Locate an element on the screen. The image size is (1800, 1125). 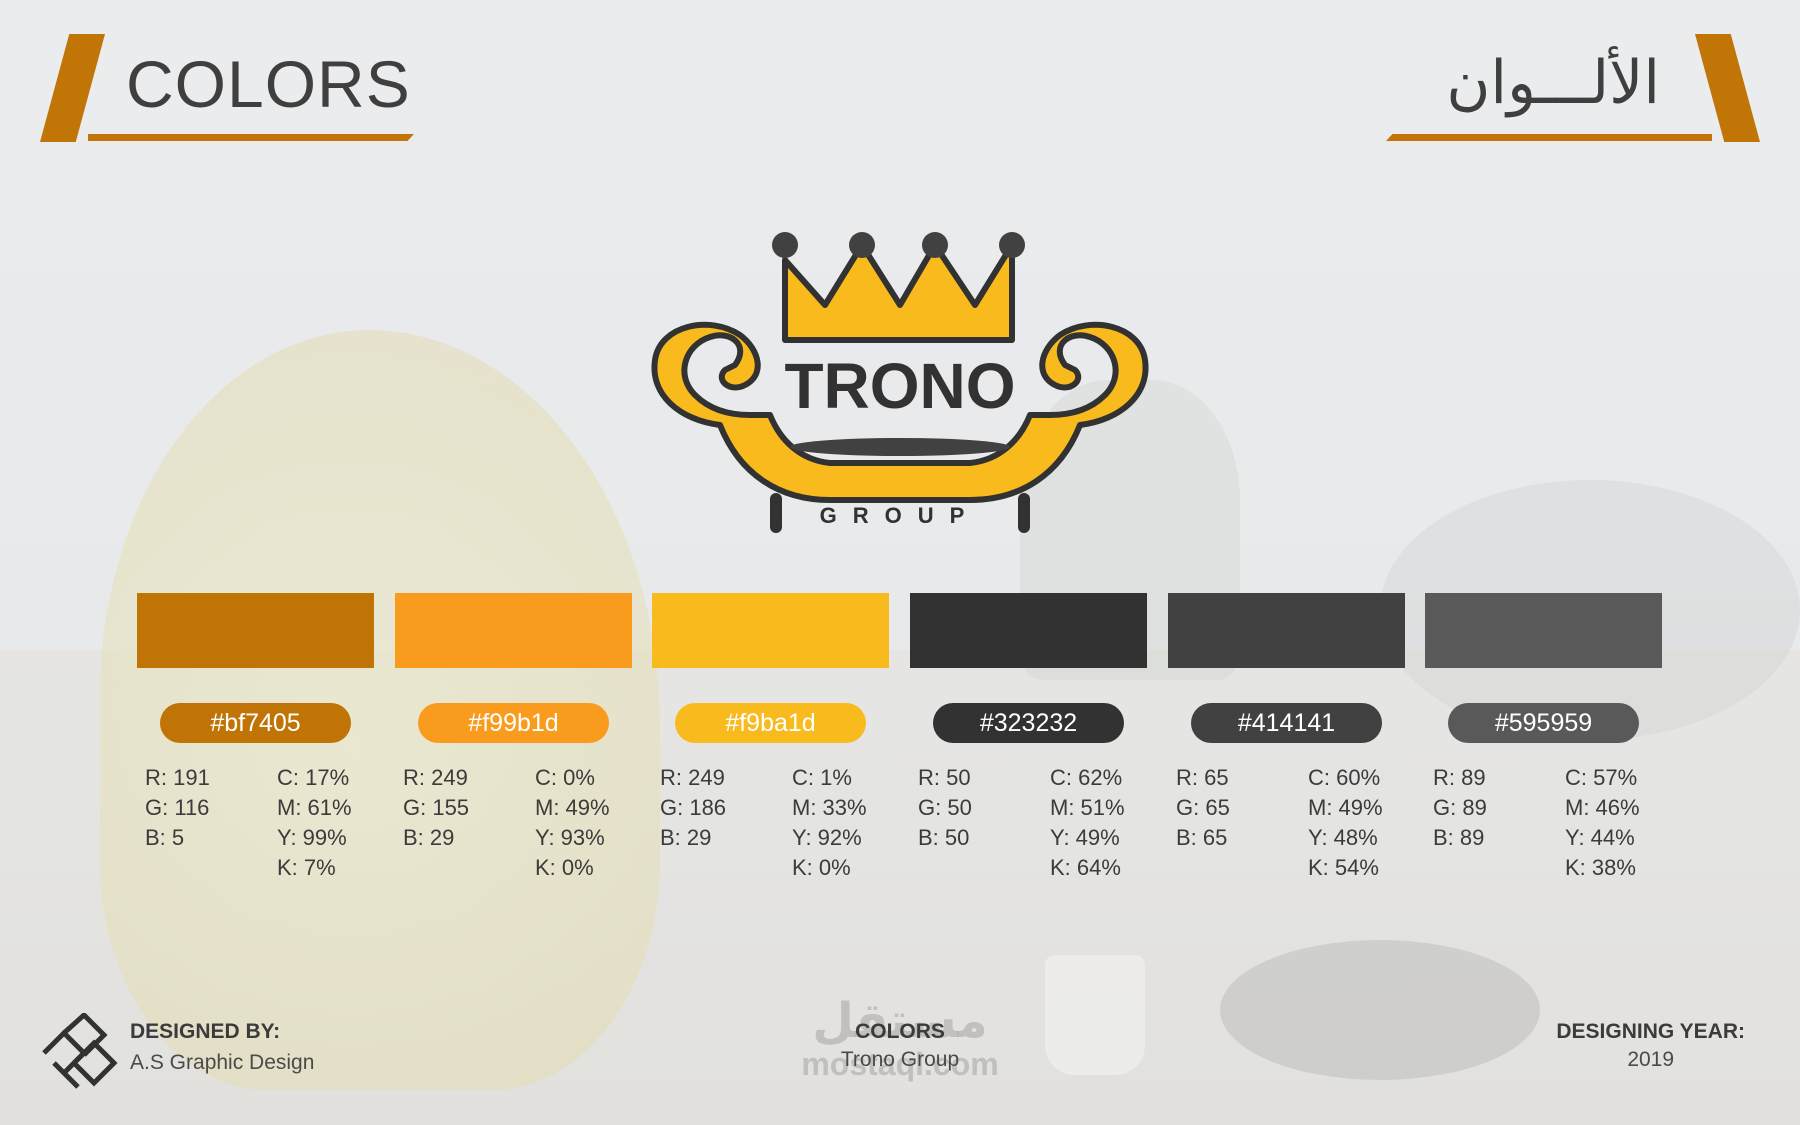
cmyk-m: M: 61% is located at coordinates (314, 807).